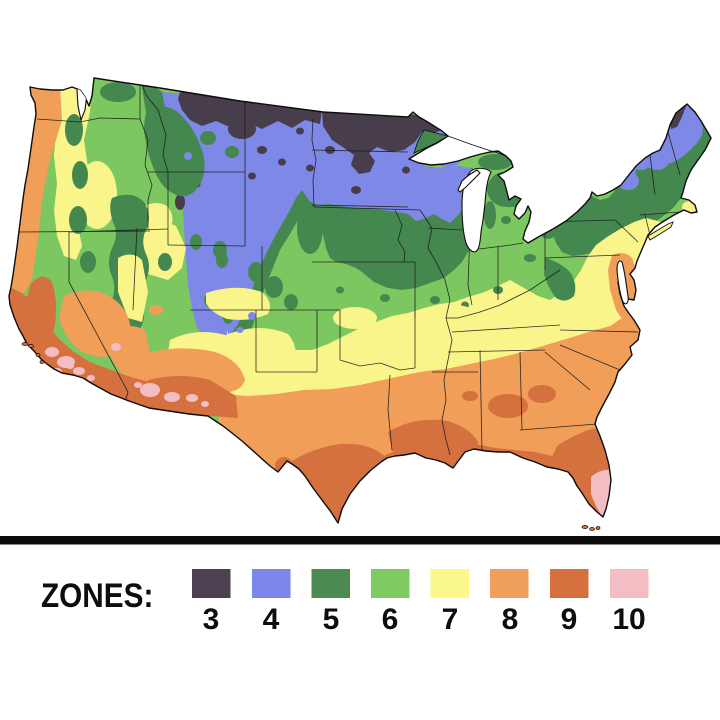 This screenshot has height=720, width=720. Describe the element at coordinates (569, 619) in the screenshot. I see `svg-text: 9` at that location.